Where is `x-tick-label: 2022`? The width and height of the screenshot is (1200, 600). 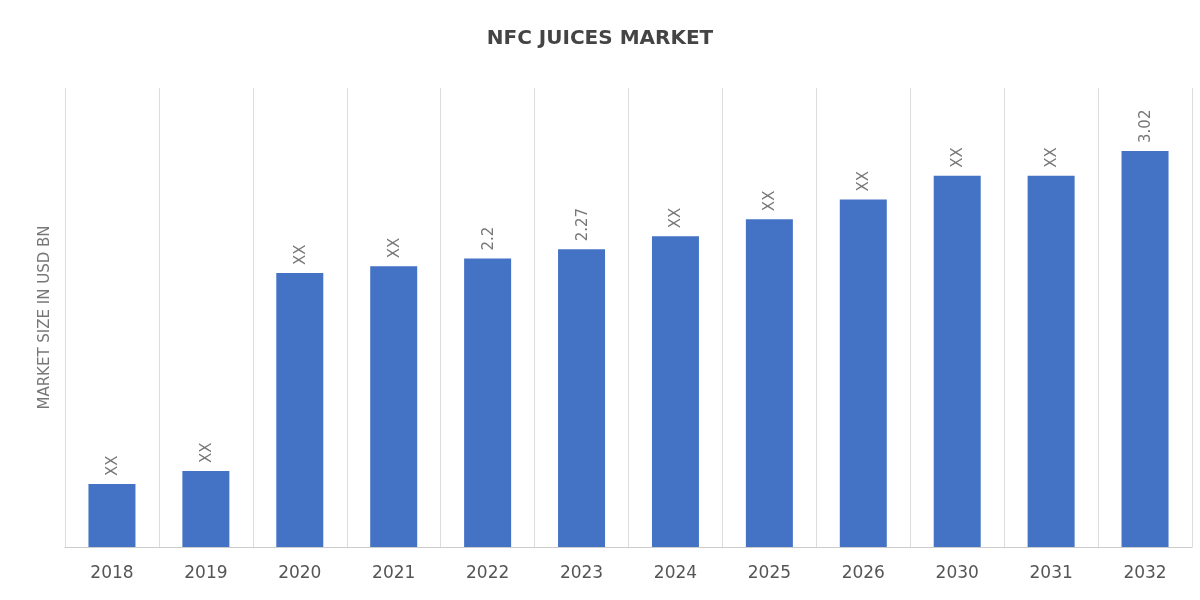 x-tick-label: 2022 is located at coordinates (487, 571).